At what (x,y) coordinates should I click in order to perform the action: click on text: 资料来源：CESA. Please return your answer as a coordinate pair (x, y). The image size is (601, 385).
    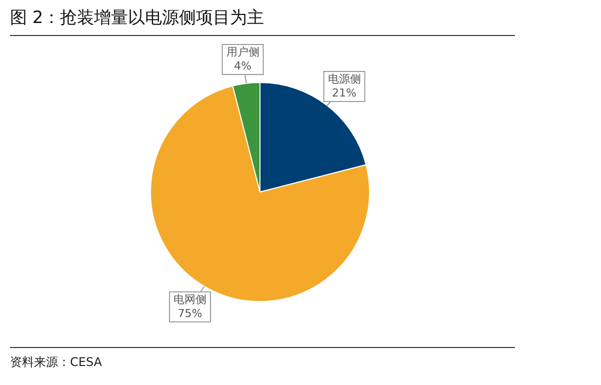
    Looking at the image, I should click on (262, 359).